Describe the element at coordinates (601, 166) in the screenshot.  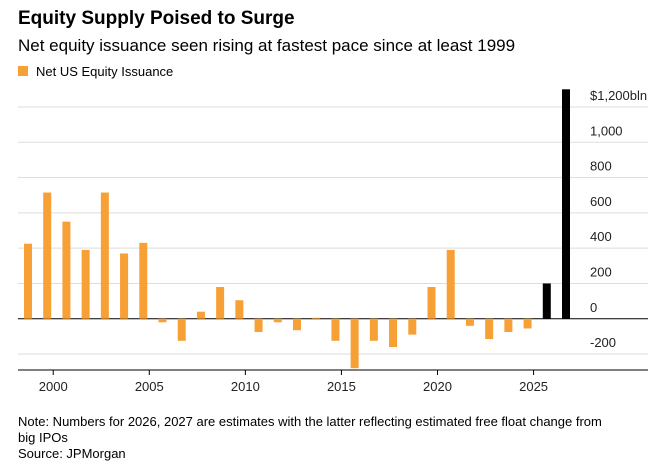
I see `y-tick-label: 800` at that location.